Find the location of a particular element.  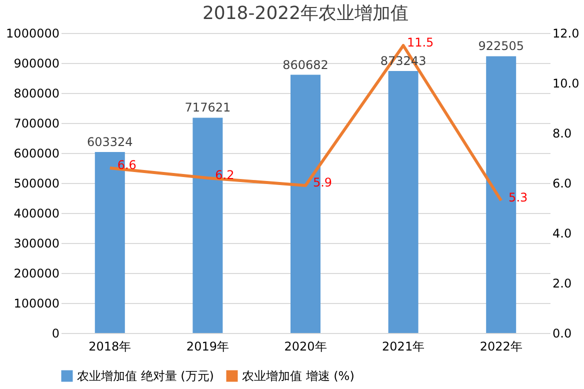

y2-tick-label: 4.0 is located at coordinates (562, 233).